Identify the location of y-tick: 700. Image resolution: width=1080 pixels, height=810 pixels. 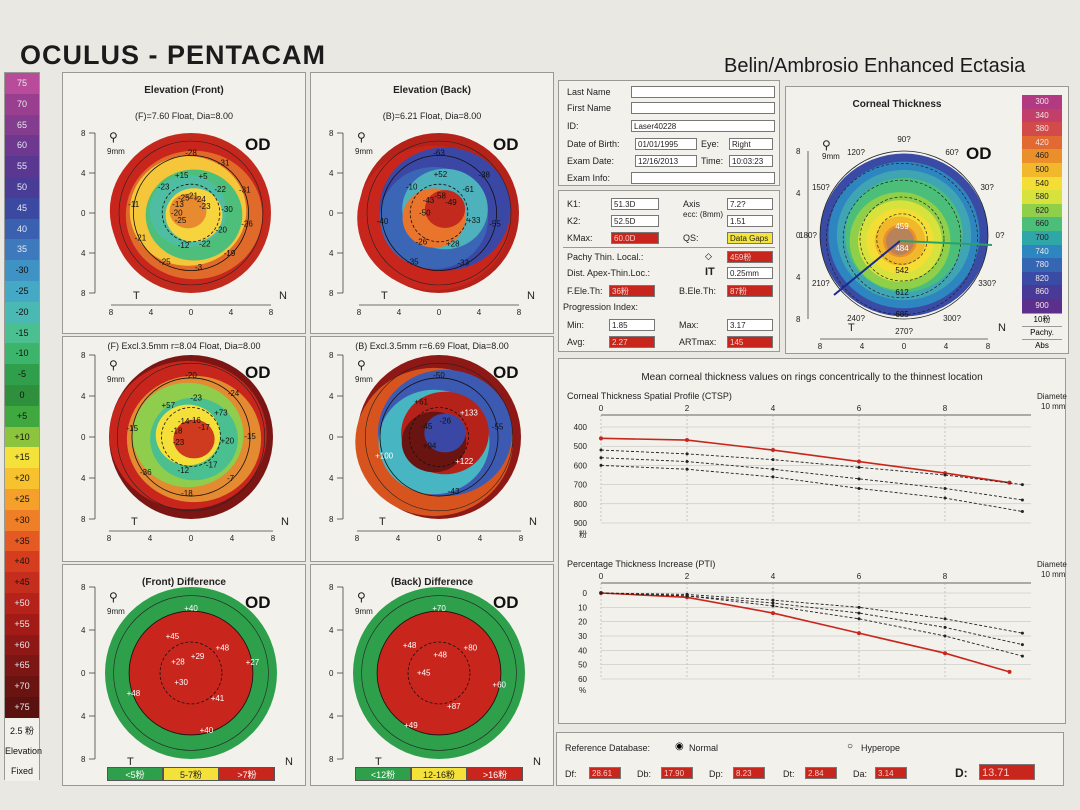
(581, 485).